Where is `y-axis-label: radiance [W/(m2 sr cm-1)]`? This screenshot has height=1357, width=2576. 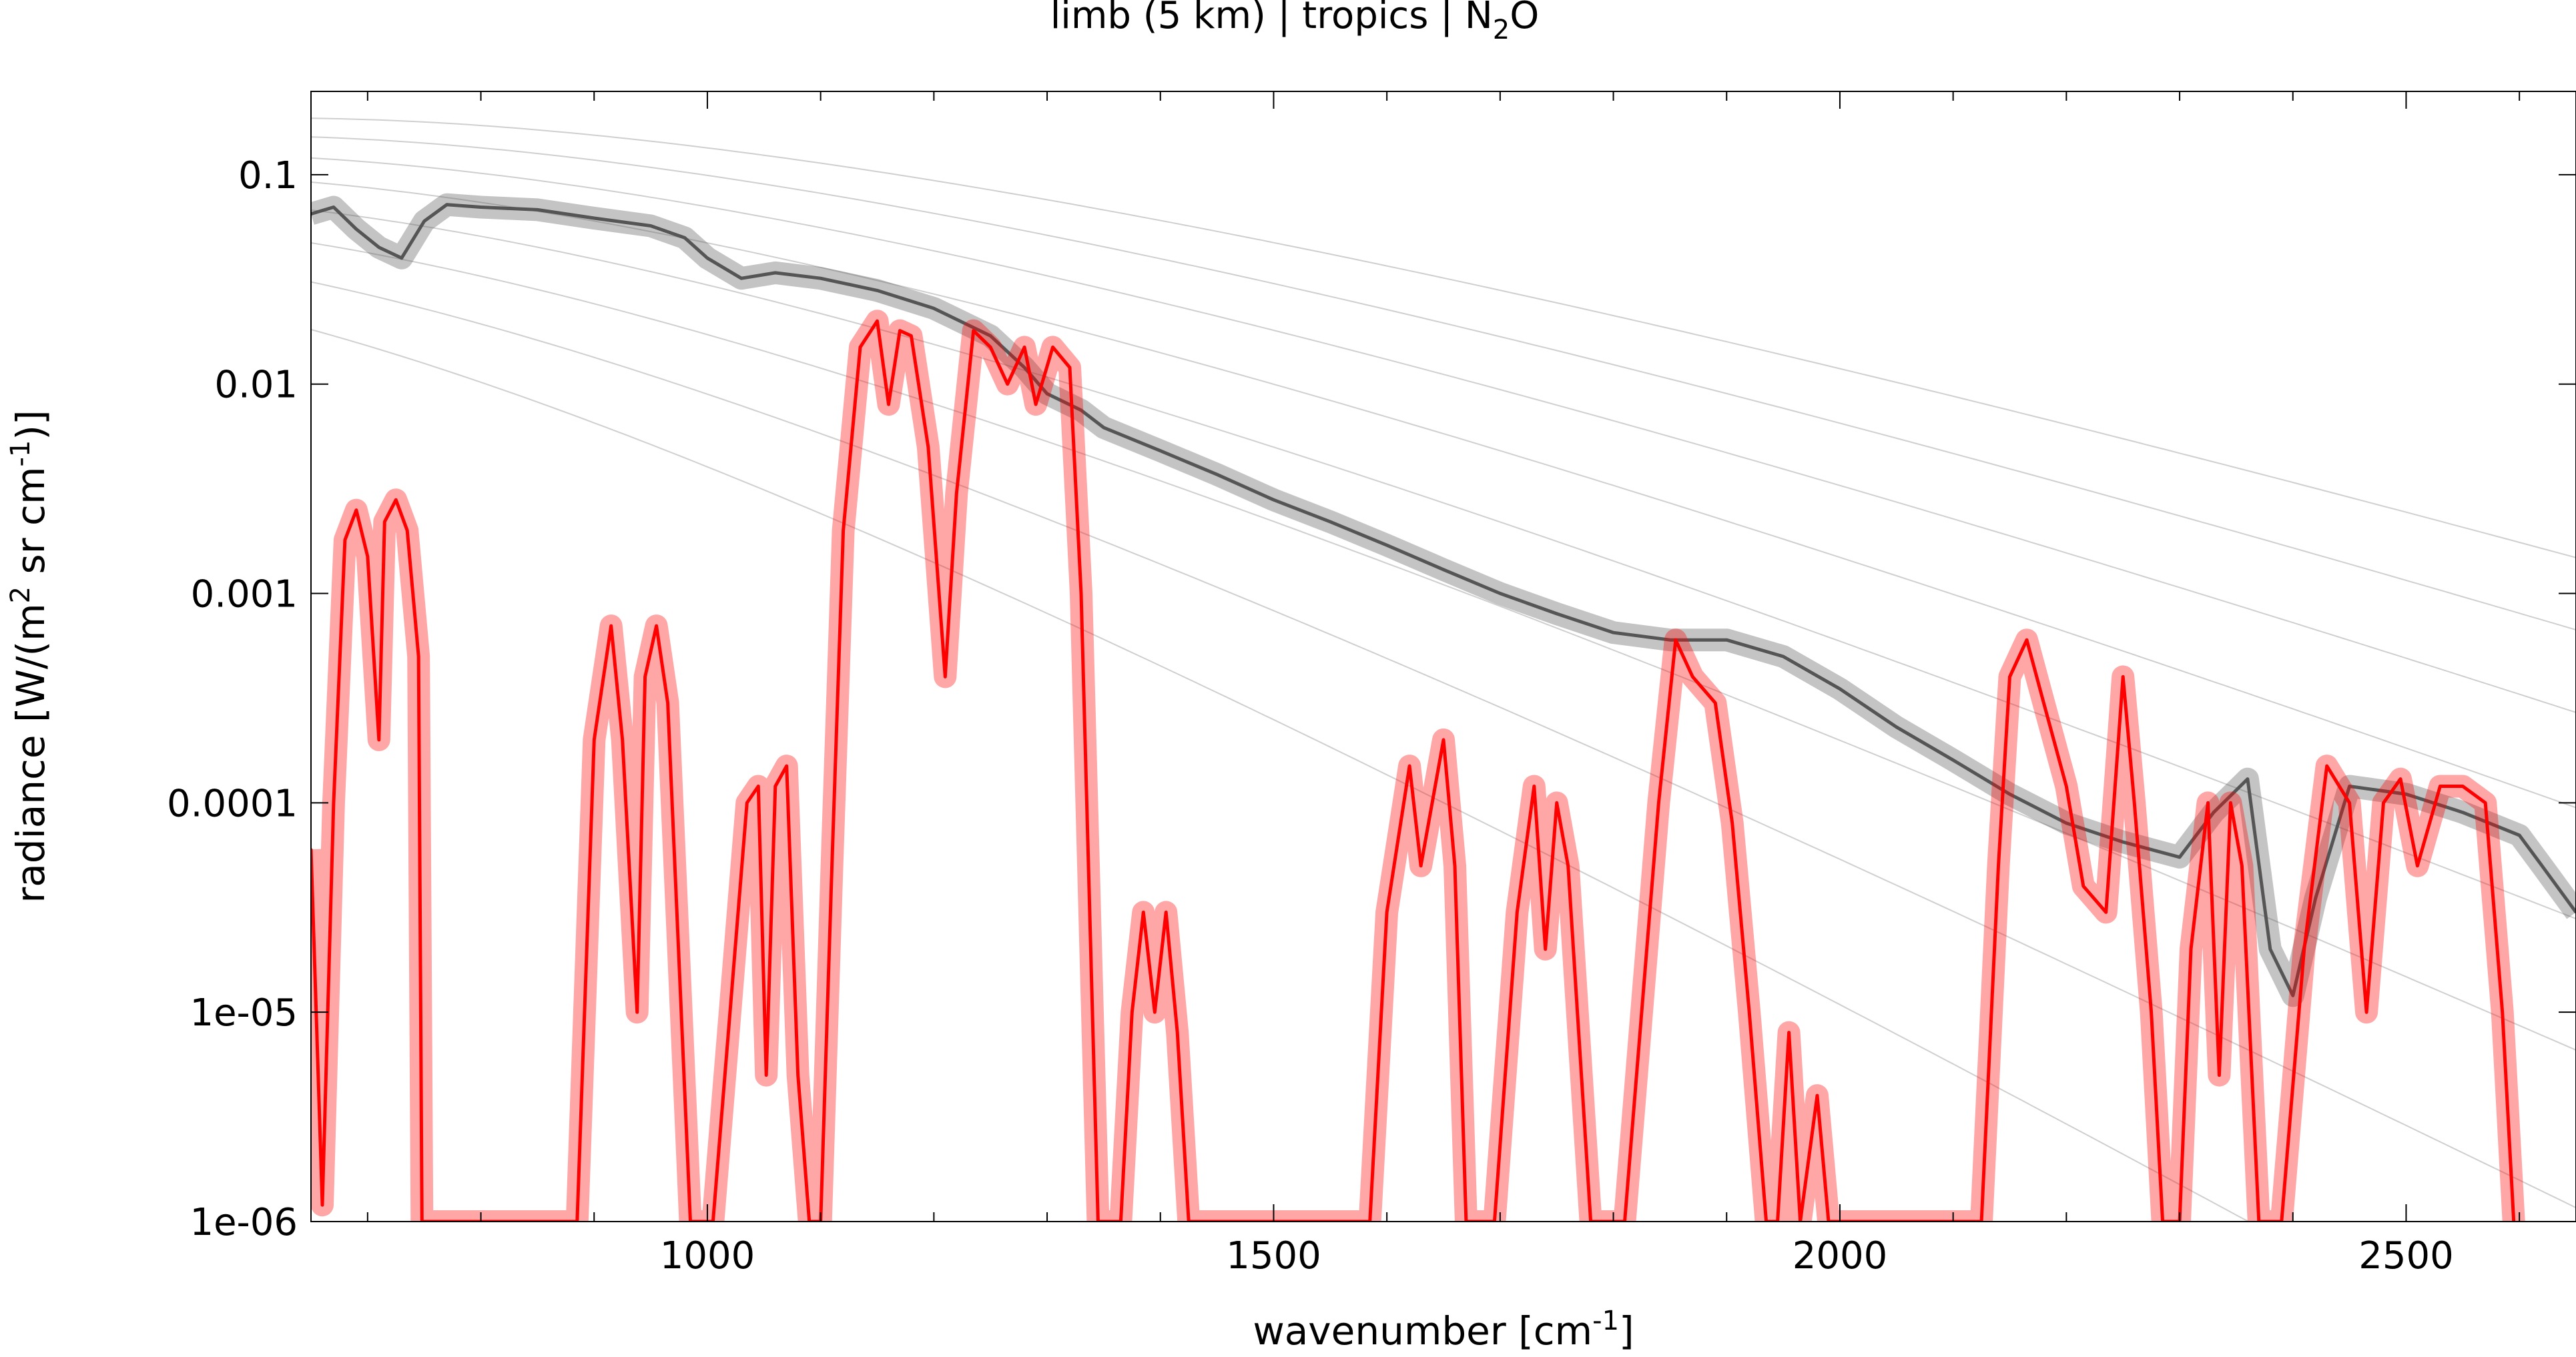 y-axis-label: radiance [W/(m2 sr cm-1)] is located at coordinates (29, 656).